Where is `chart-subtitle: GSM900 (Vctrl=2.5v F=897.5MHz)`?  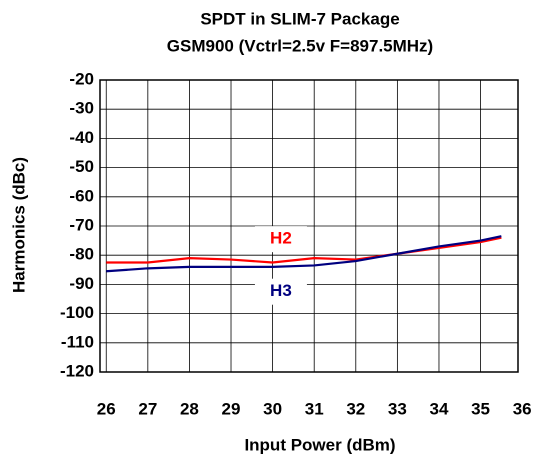
chart-subtitle: GSM900 (Vctrl=2.5v F=897.5MHz) is located at coordinates (300, 45).